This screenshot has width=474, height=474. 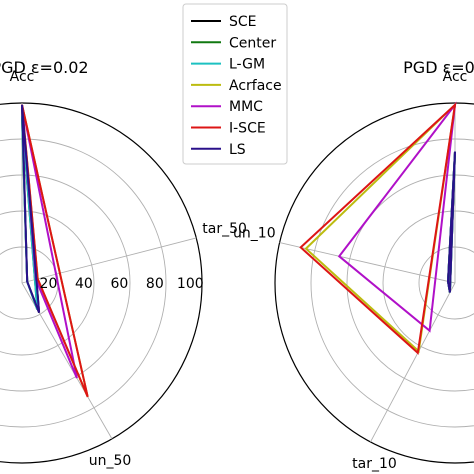 What do you see at coordinates (451, 222) in the screenshot?
I see `right-series-ls` at bounding box center [451, 222].